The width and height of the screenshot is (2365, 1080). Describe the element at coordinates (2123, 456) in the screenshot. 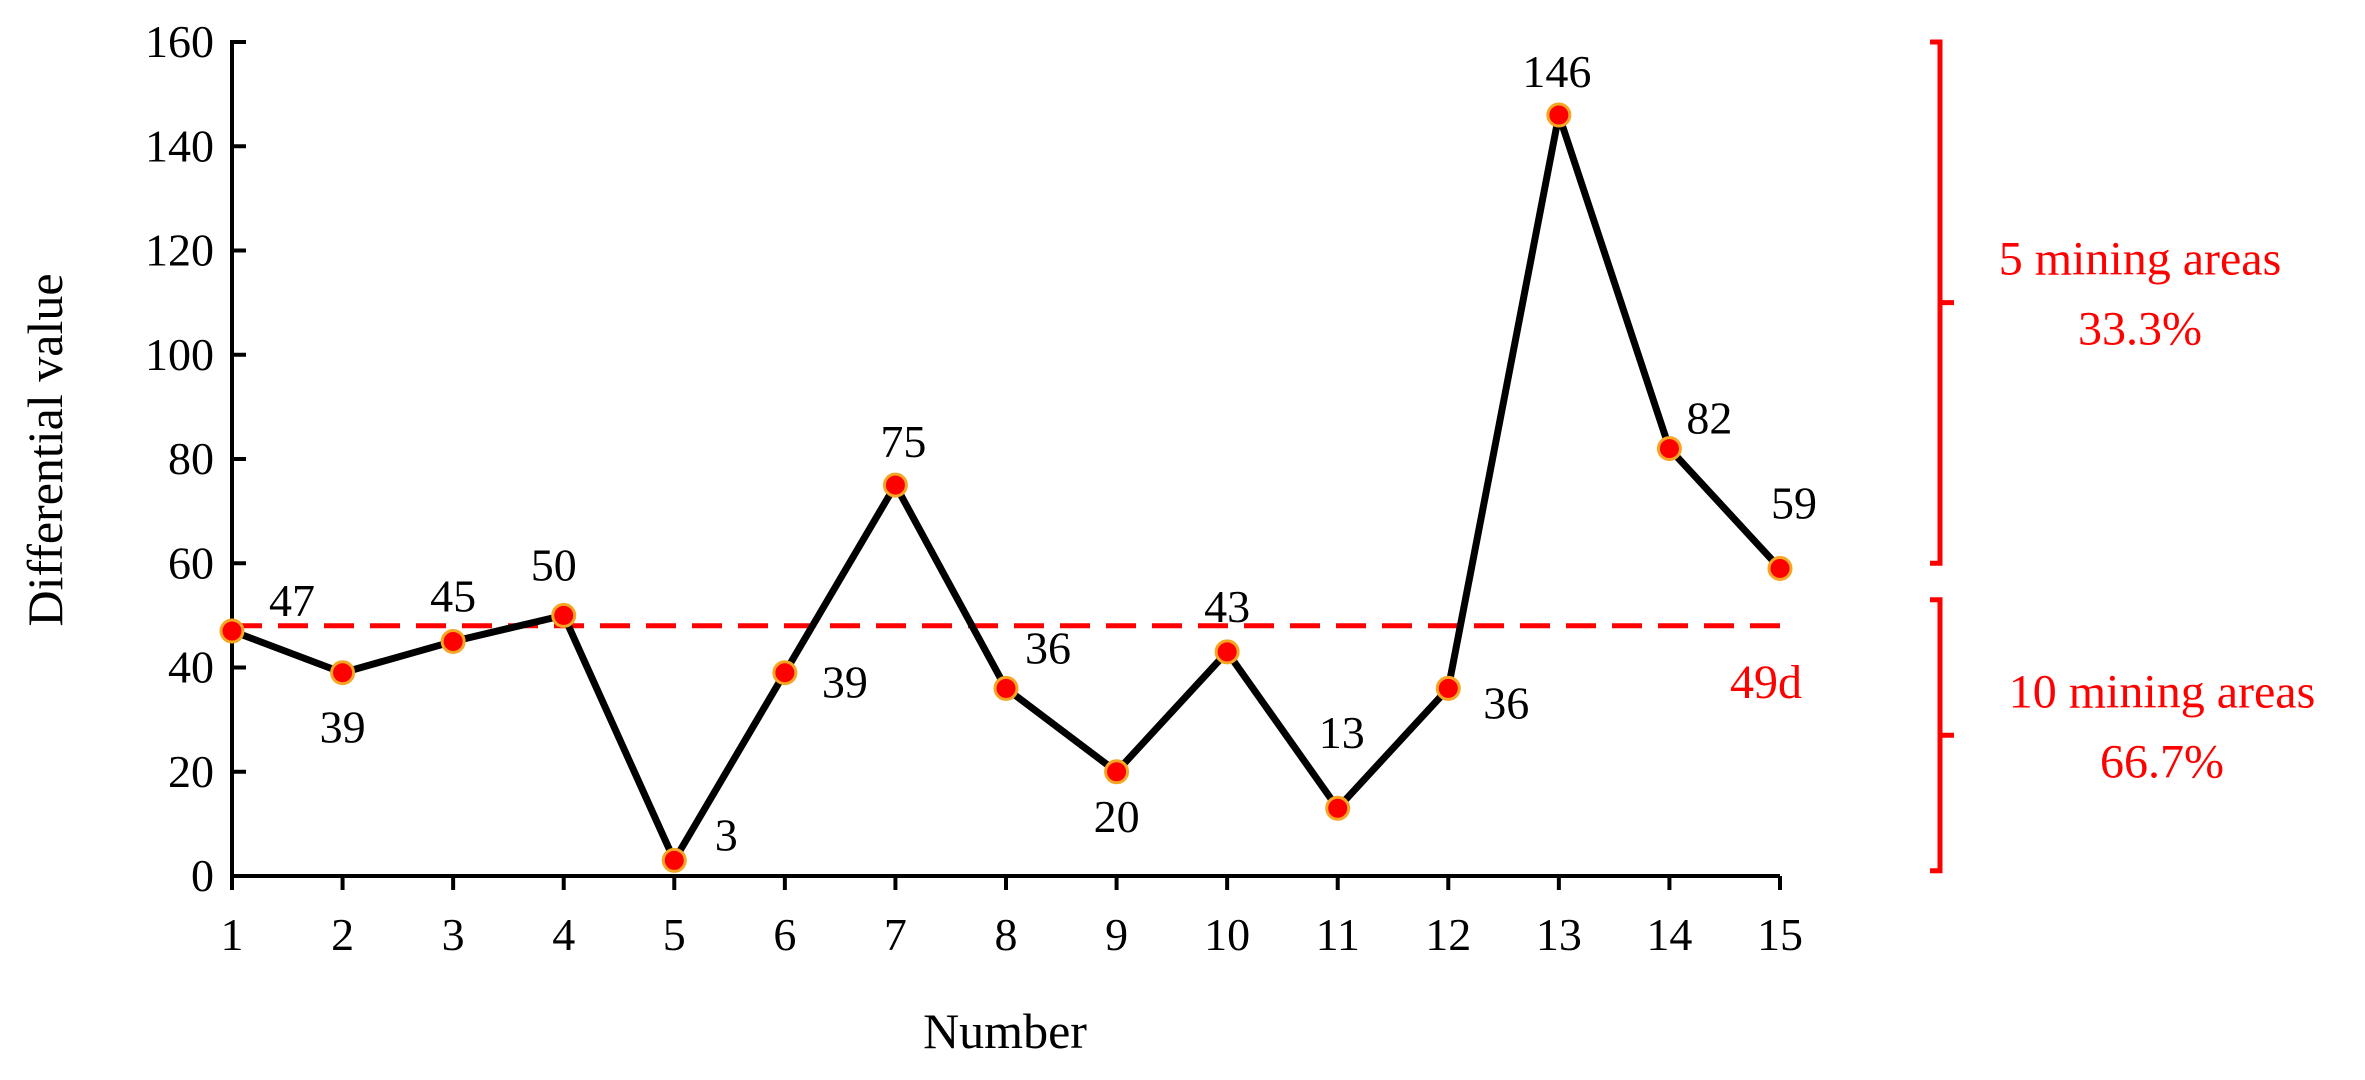

I see `brackets-group: 5 mining areas 33.3% 10 mining areas 66.7%` at that location.